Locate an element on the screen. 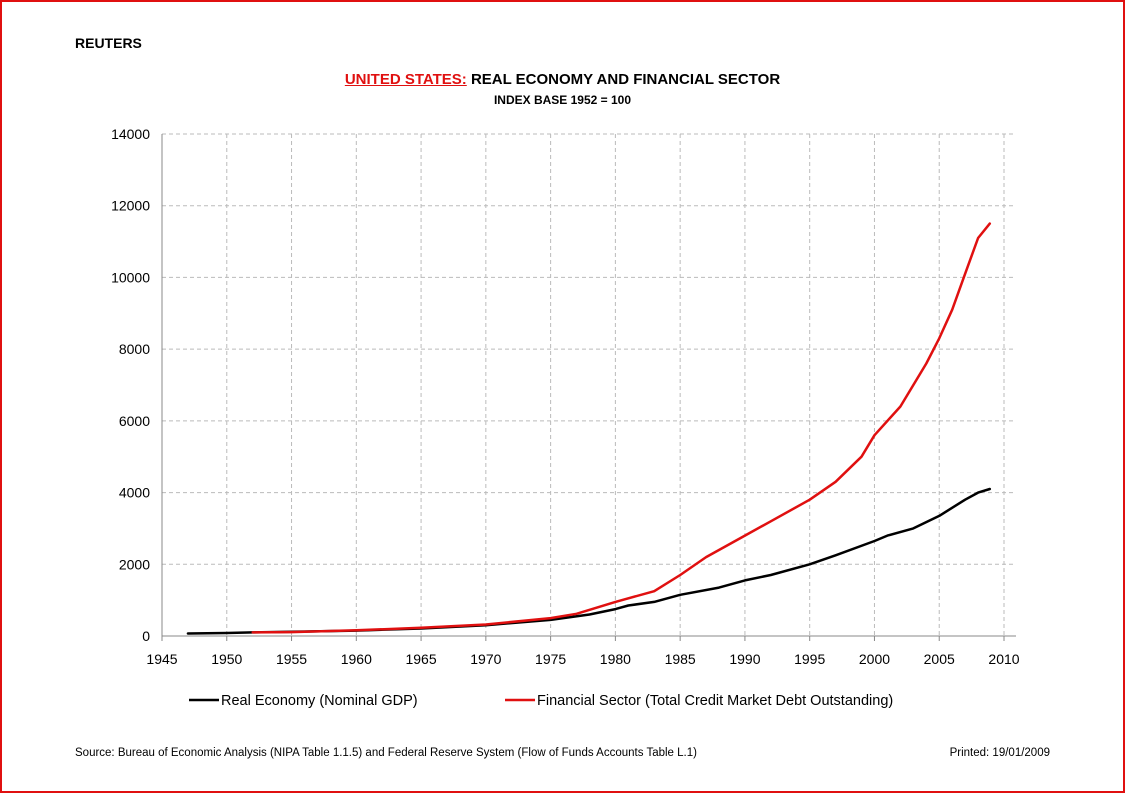 The height and width of the screenshot is (793, 1125). x-tick-label: 2005 is located at coordinates (939, 659).